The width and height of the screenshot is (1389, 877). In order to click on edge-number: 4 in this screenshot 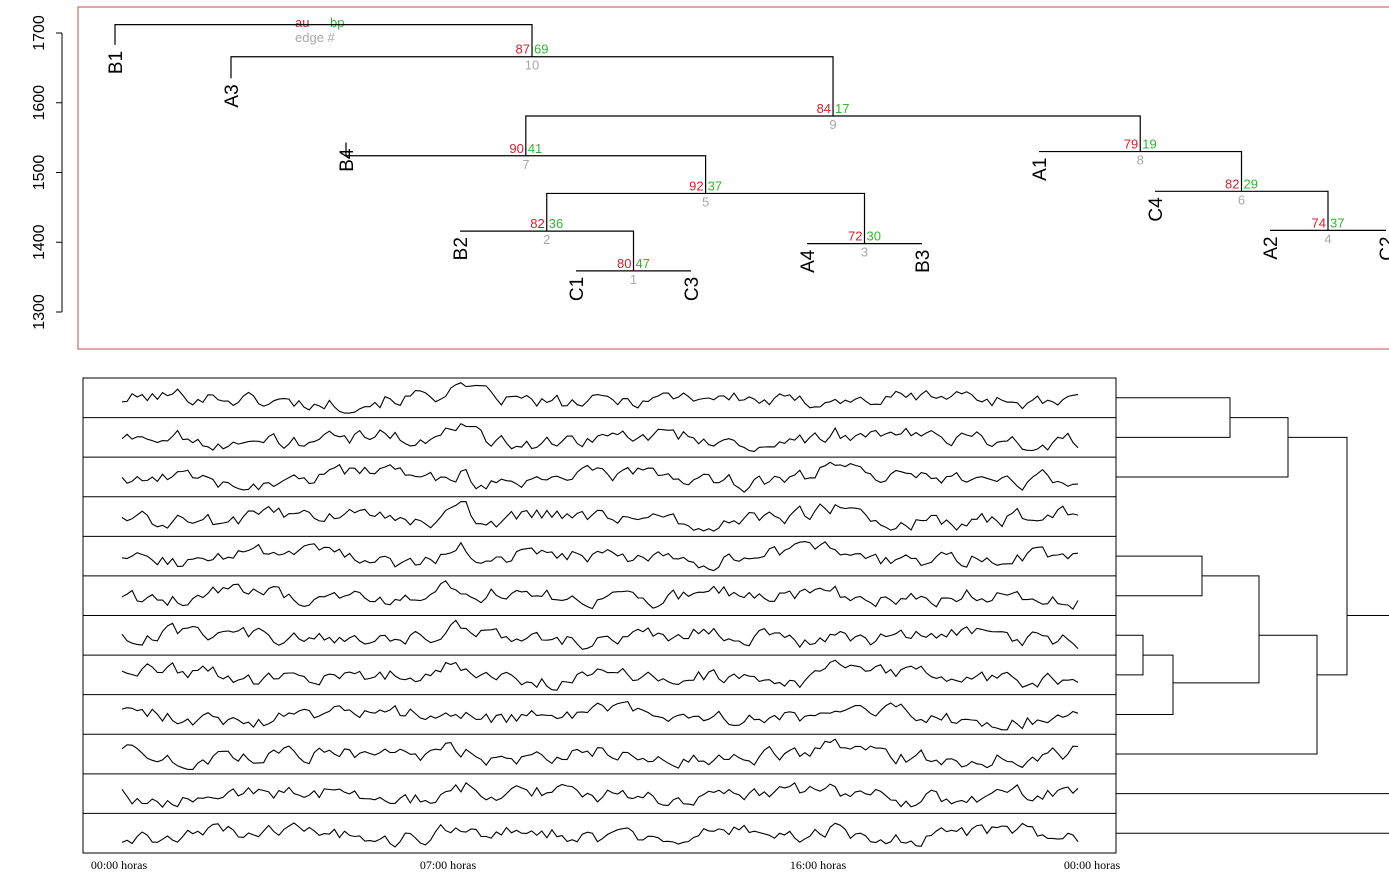, I will do `click(1327, 238)`.